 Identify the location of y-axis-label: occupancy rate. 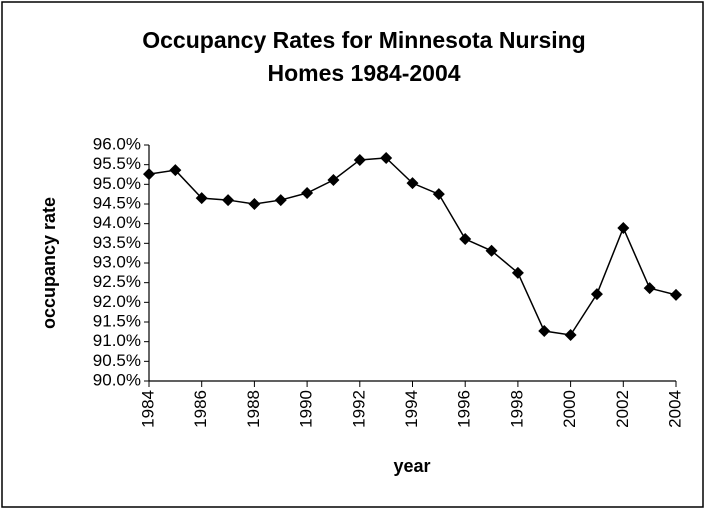
(49, 263).